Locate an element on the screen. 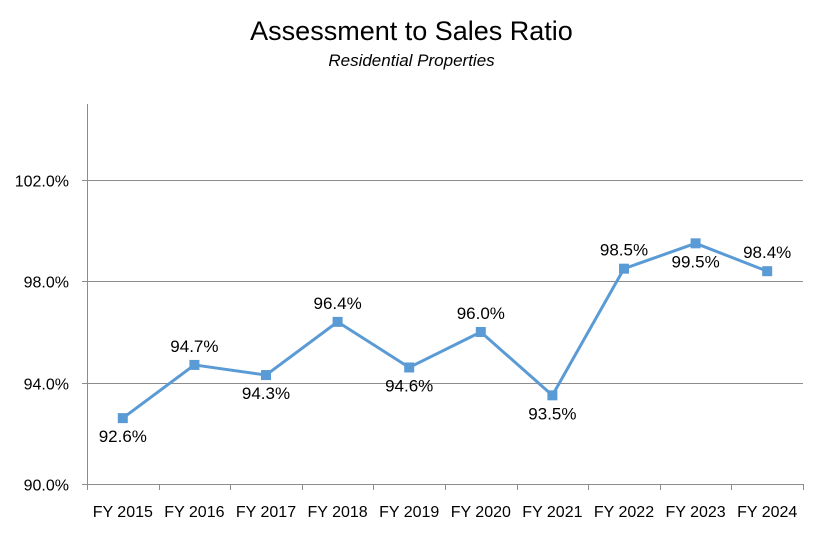  data-label: 99.5% is located at coordinates (695, 261).